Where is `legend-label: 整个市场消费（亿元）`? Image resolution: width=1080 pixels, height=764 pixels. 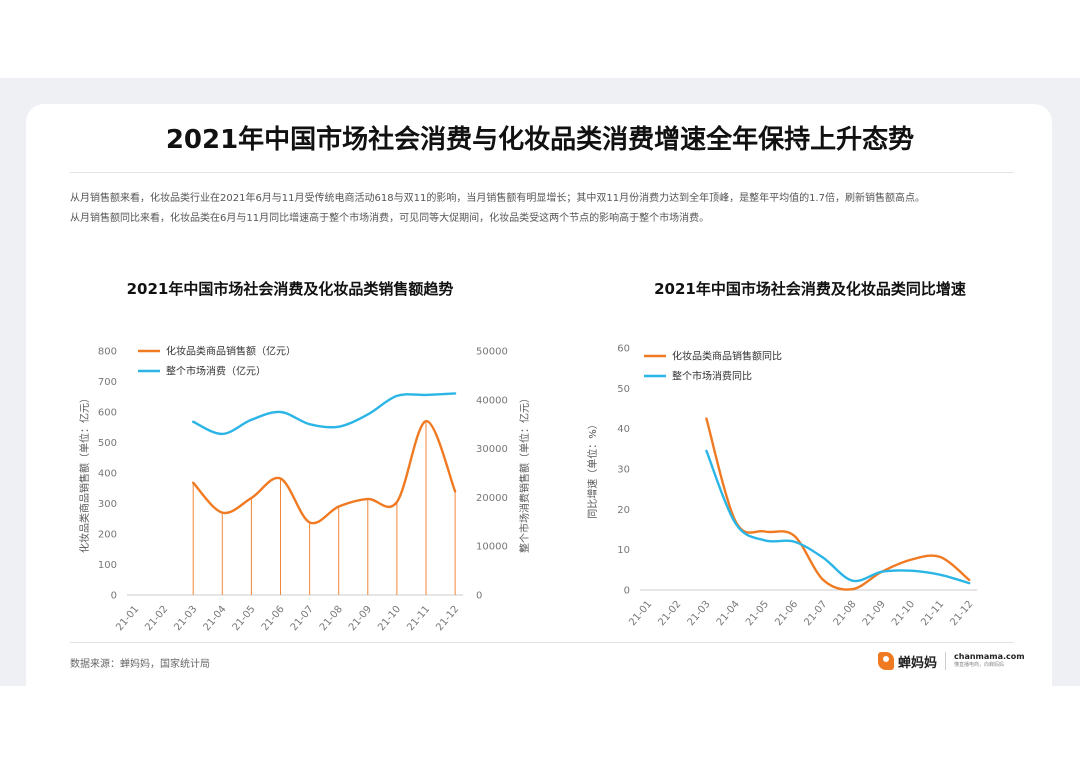 legend-label: 整个市场消费（亿元） is located at coordinates (216, 371).